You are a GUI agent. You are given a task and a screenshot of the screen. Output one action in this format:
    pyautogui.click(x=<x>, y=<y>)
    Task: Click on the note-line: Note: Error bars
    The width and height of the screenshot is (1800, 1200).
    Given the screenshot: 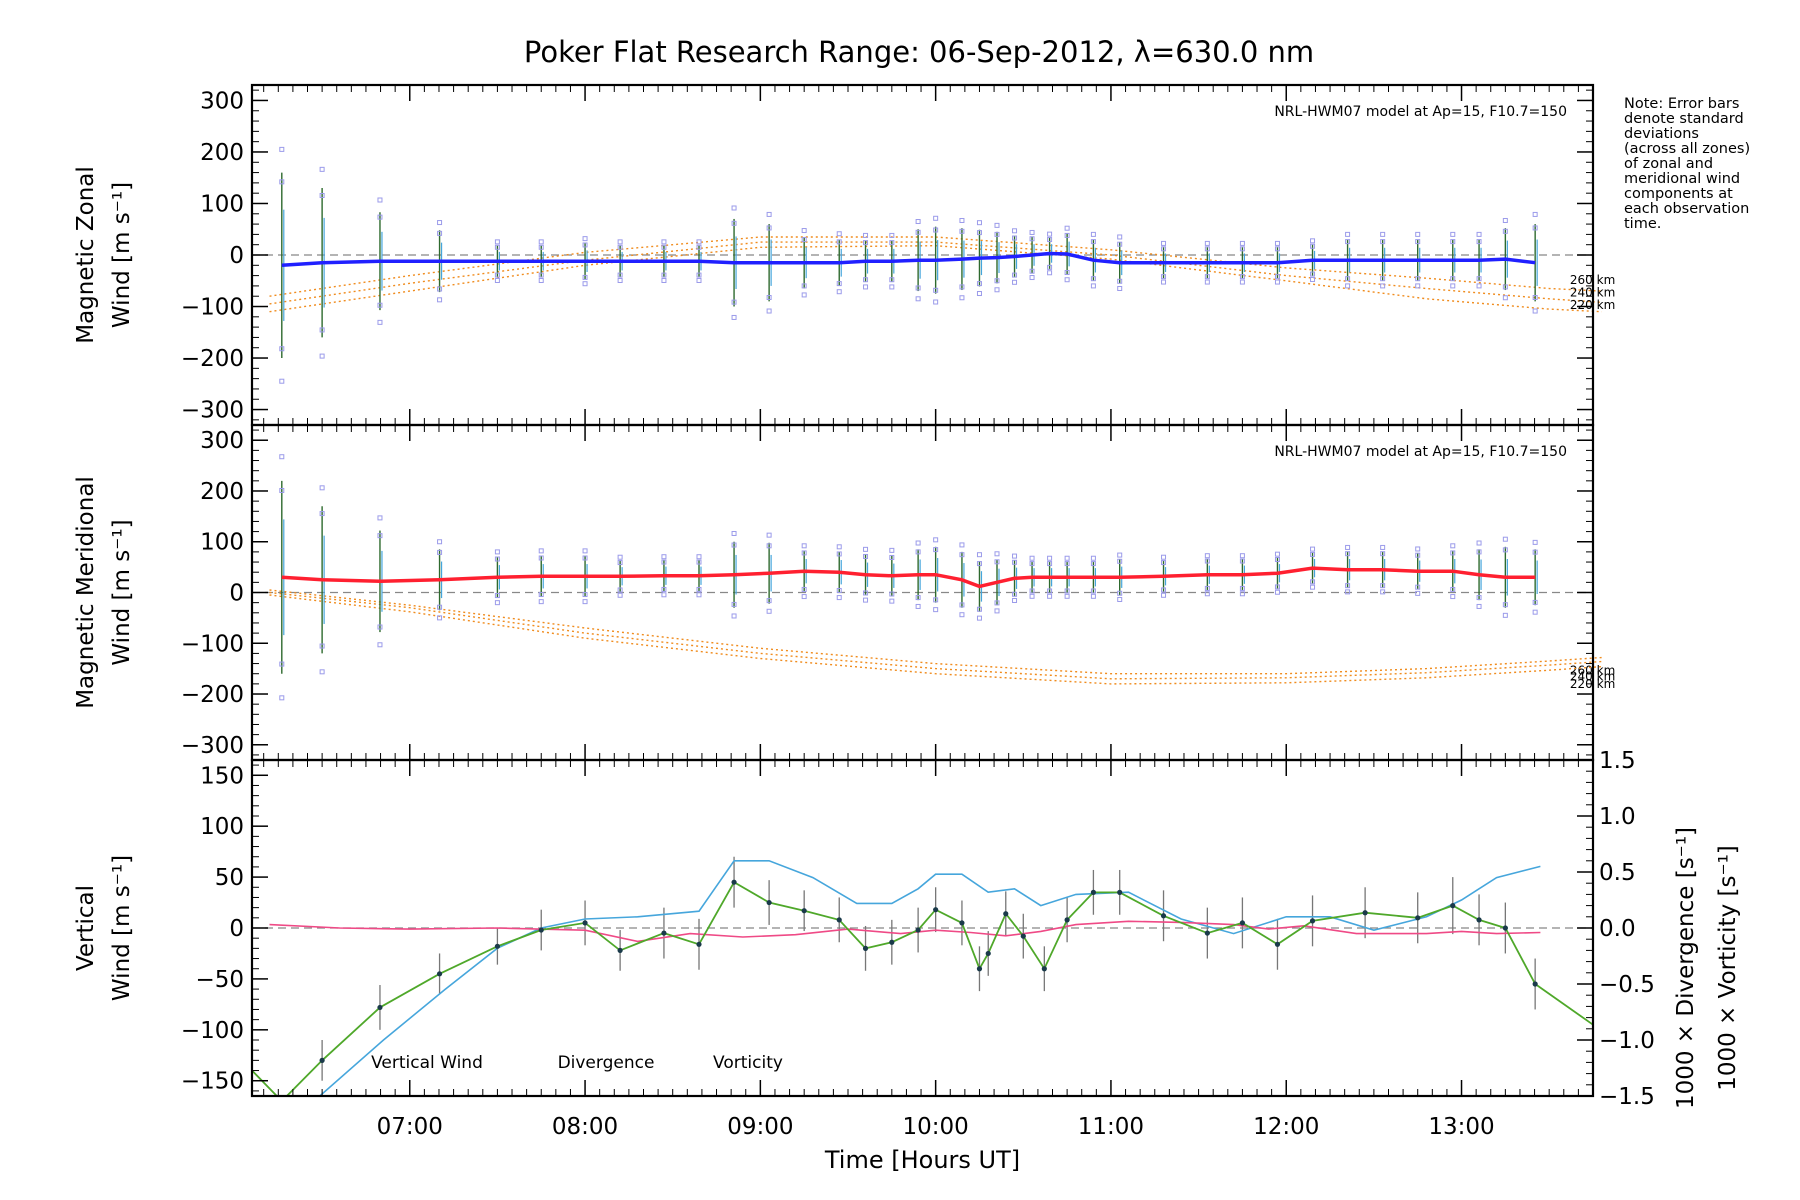 What is the action you would take?
    pyautogui.click(x=1682, y=104)
    